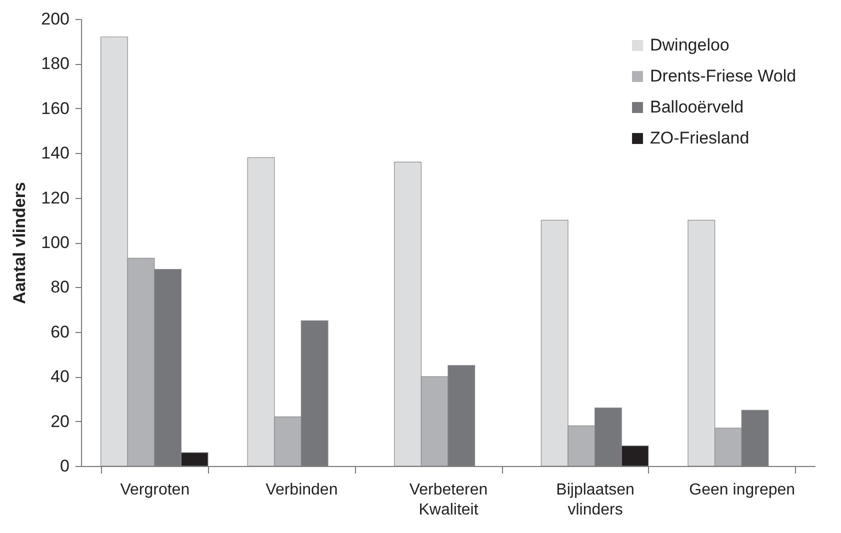  Describe the element at coordinates (55, 153) in the screenshot. I see `y-tick-label: 140` at that location.